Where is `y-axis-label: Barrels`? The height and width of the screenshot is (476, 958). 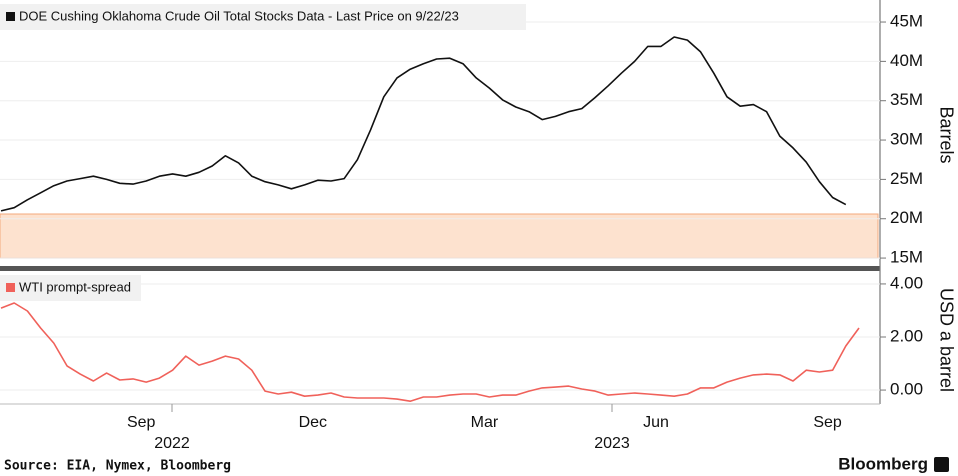 y-axis-label: Barrels is located at coordinates (946, 134).